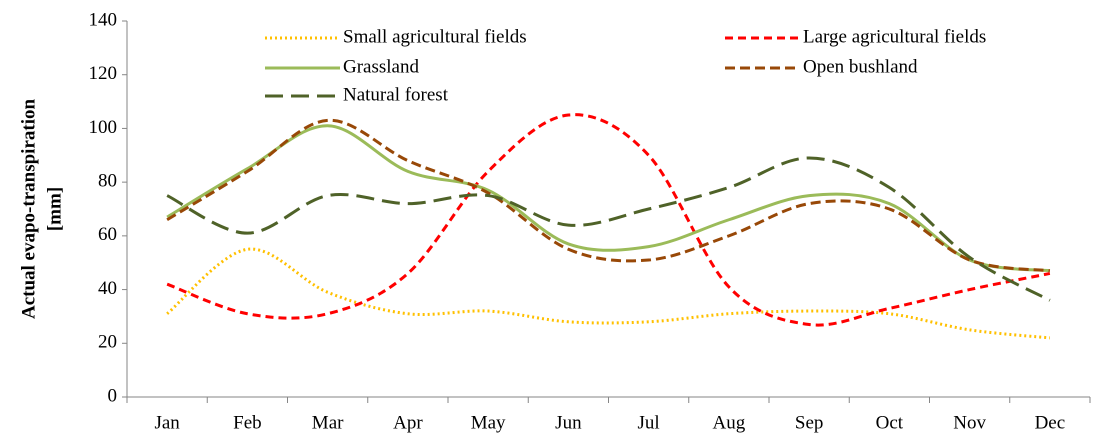 The height and width of the screenshot is (440, 1094). What do you see at coordinates (969, 422) in the screenshot?
I see `x-tick-label: Nov` at bounding box center [969, 422].